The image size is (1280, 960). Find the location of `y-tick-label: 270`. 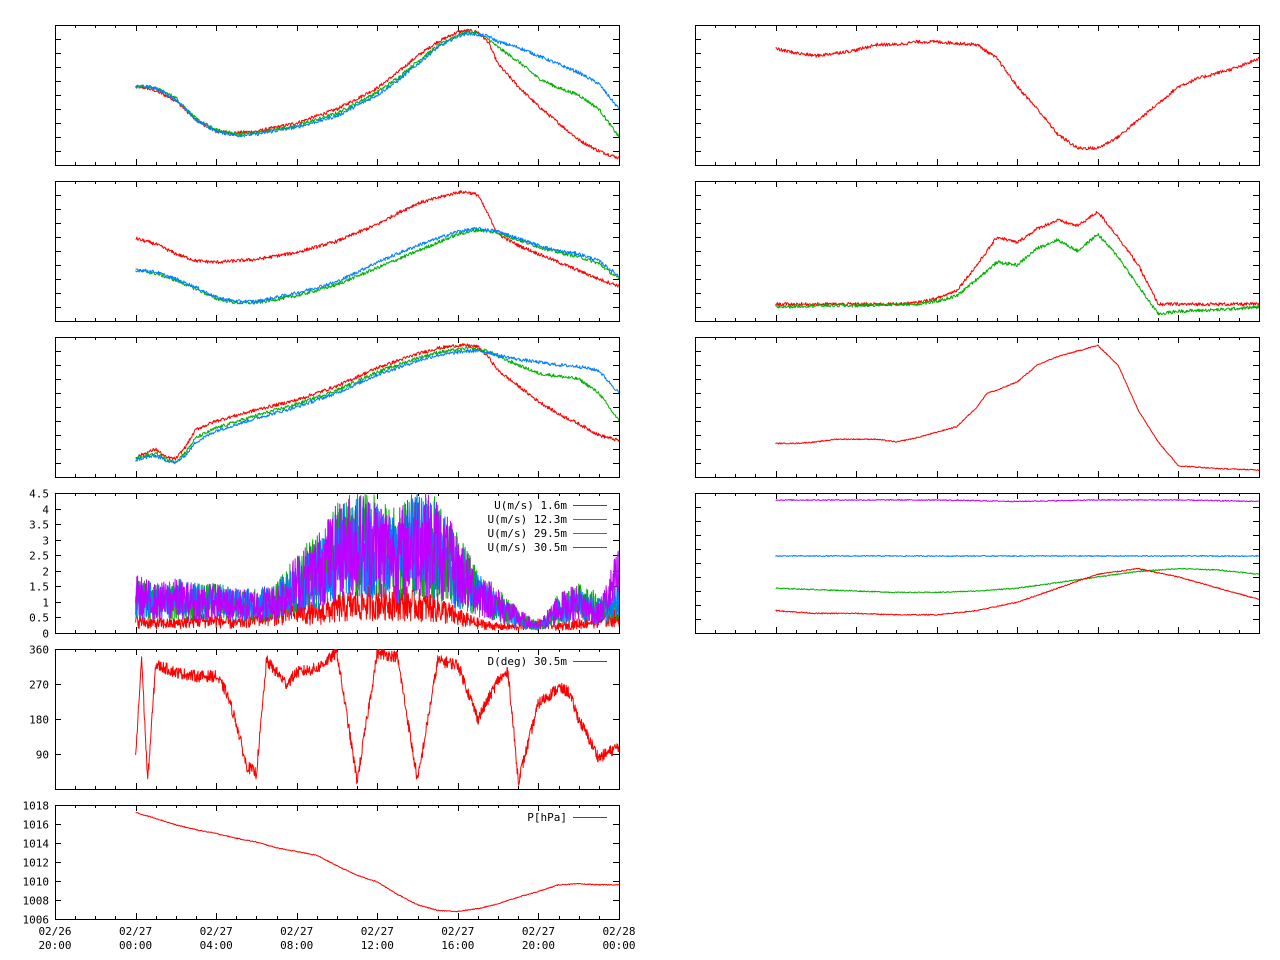

y-tick-label: 270 is located at coordinates (39, 685).